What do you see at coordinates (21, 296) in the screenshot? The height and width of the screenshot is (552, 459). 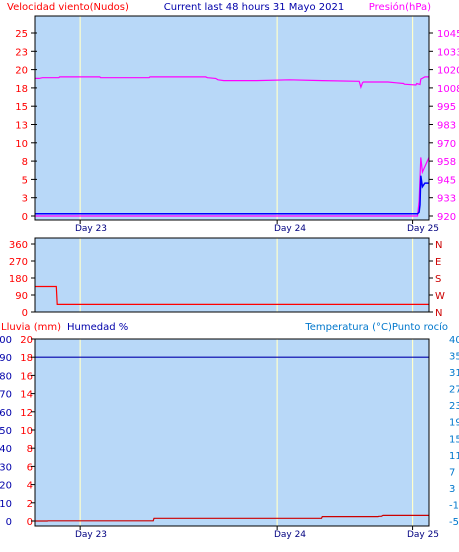 I see `p2-yleft-tick-1: 90` at bounding box center [21, 296].